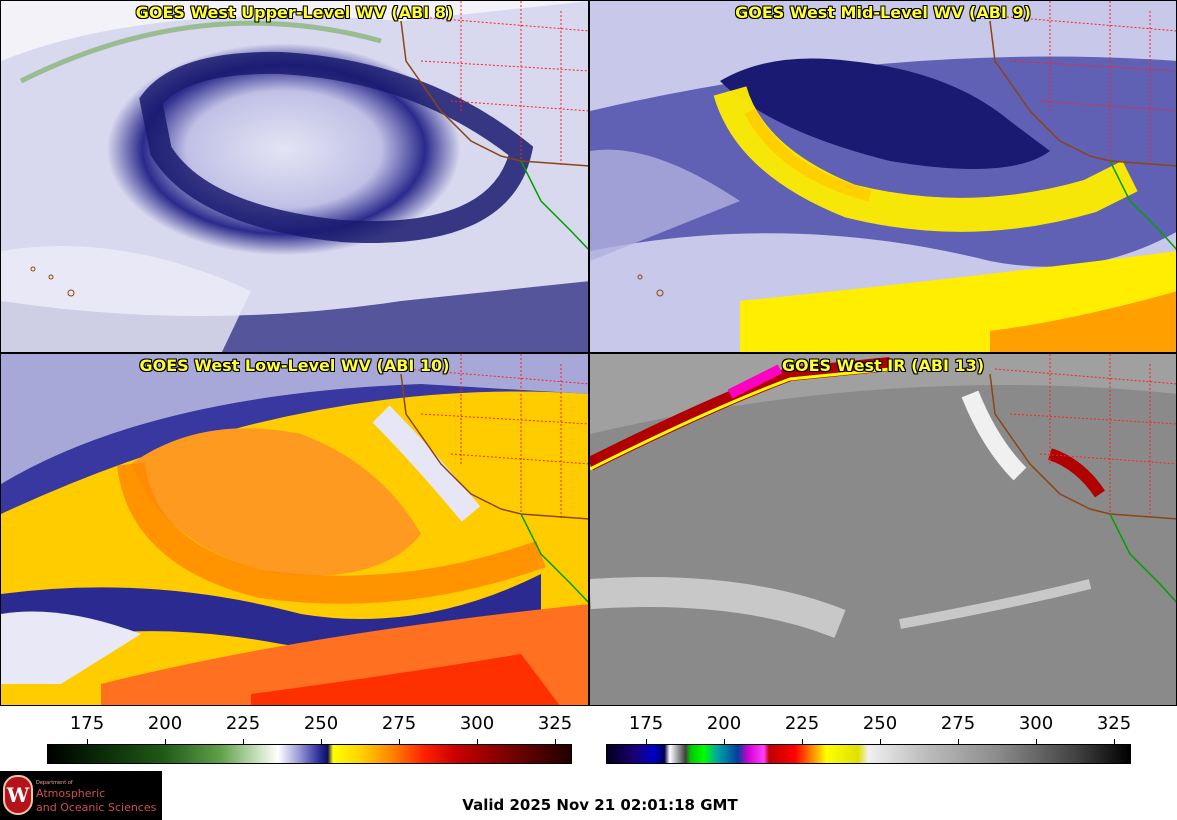 The image size is (1177, 820). I want to click on wv-colorbar, so click(309, 754).